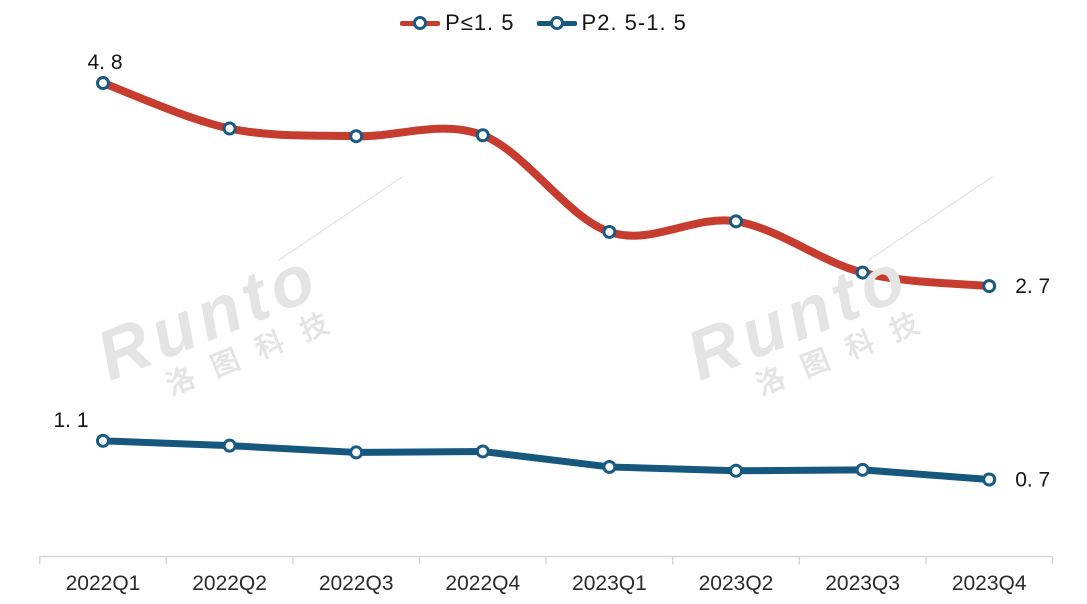 This screenshot has height=604, width=1087. I want to click on legend-item-p-le-1-5: P≤1. 5, so click(457, 23).